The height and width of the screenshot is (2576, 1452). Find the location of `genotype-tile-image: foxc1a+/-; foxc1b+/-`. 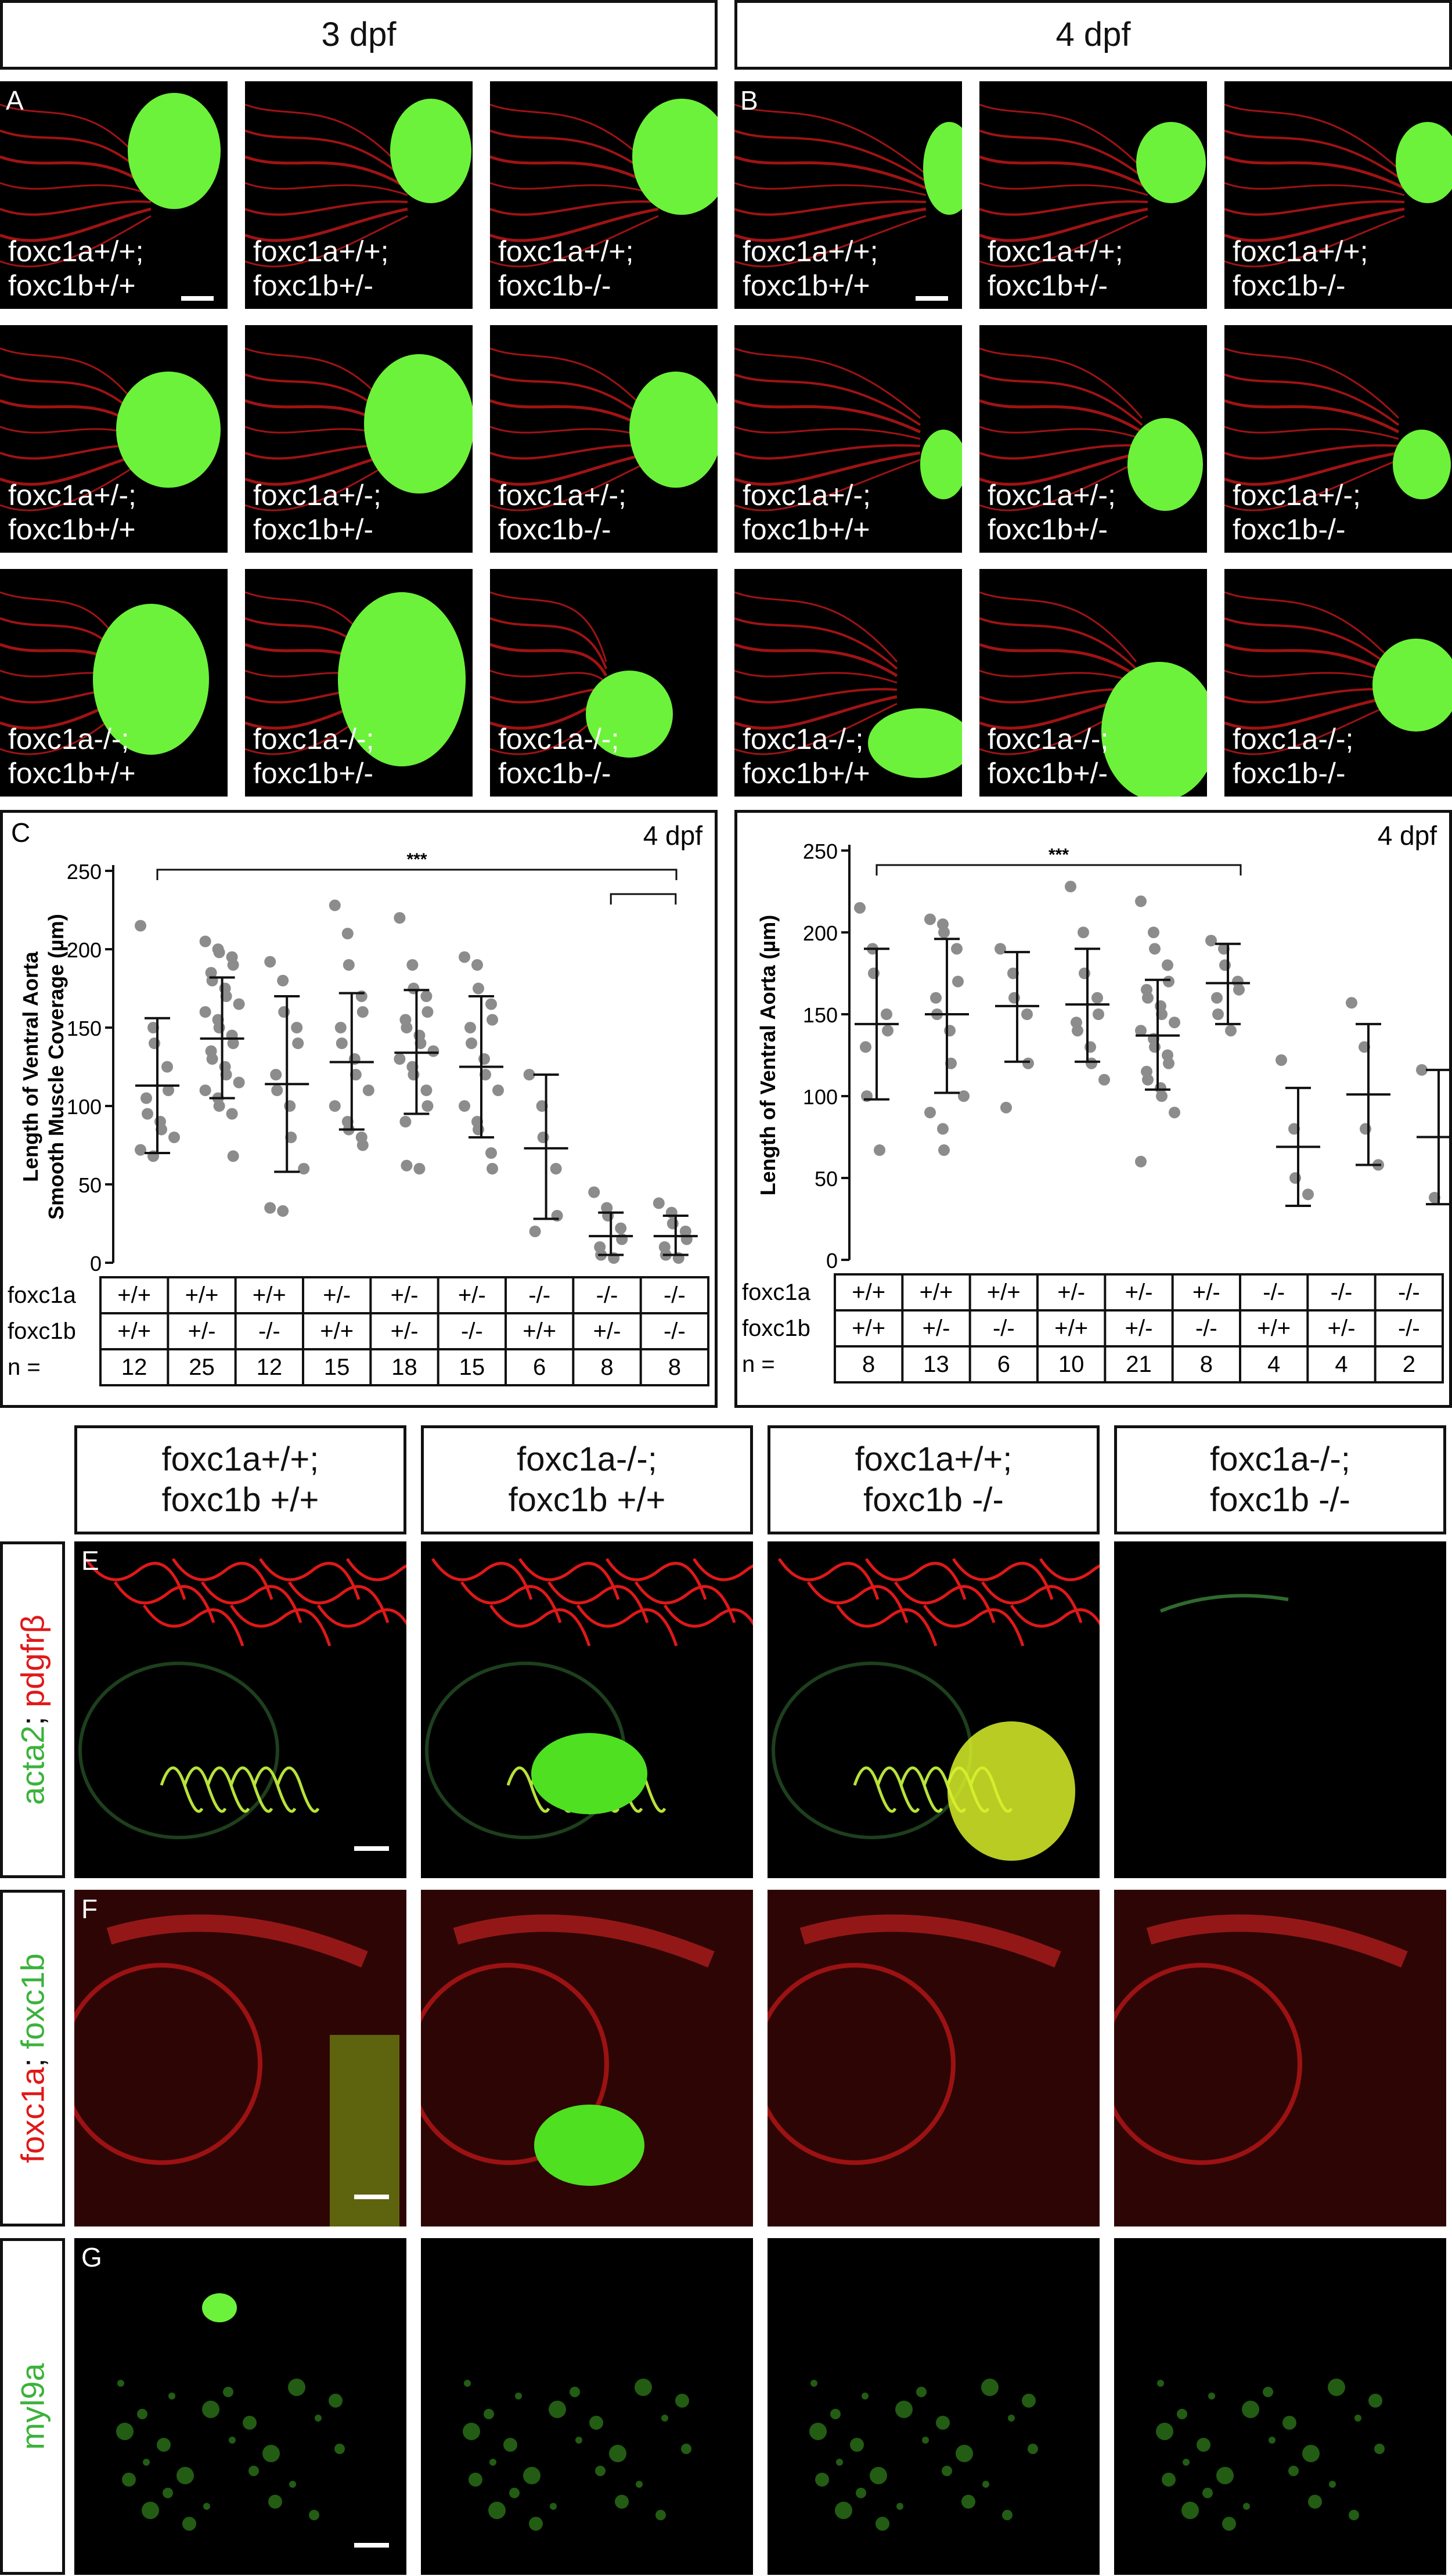

genotype-tile-image: foxc1a+/-; foxc1b+/- is located at coordinates (1093, 439).